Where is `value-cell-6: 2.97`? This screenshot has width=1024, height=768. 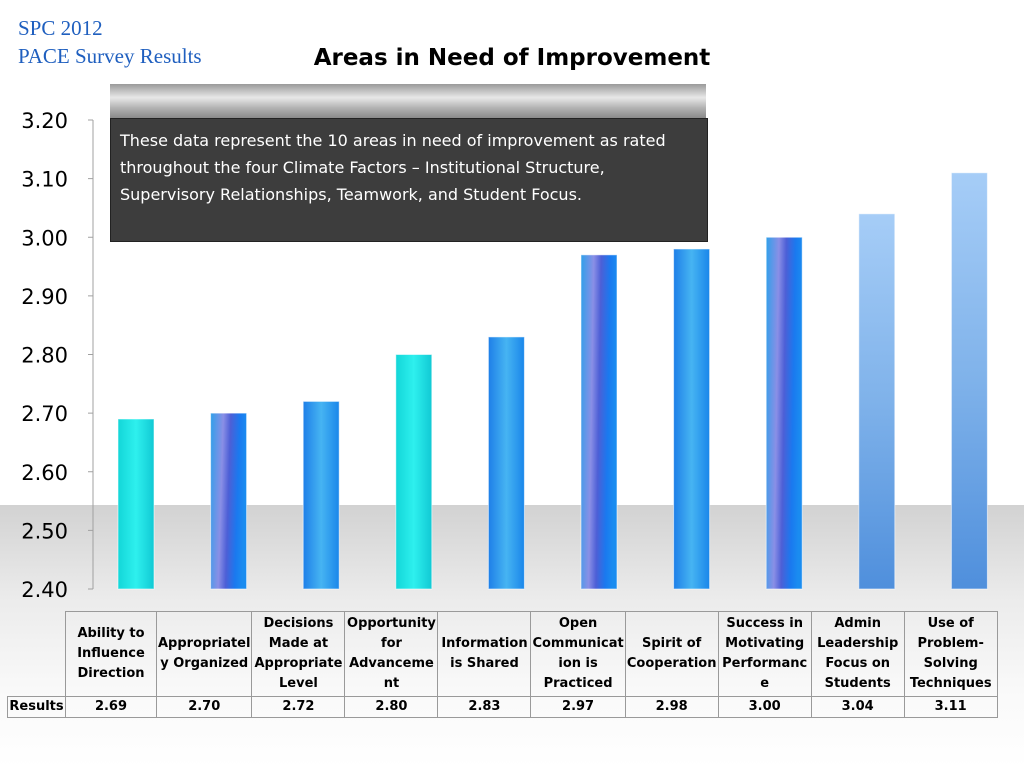
value-cell-6: 2.97 is located at coordinates (578, 707).